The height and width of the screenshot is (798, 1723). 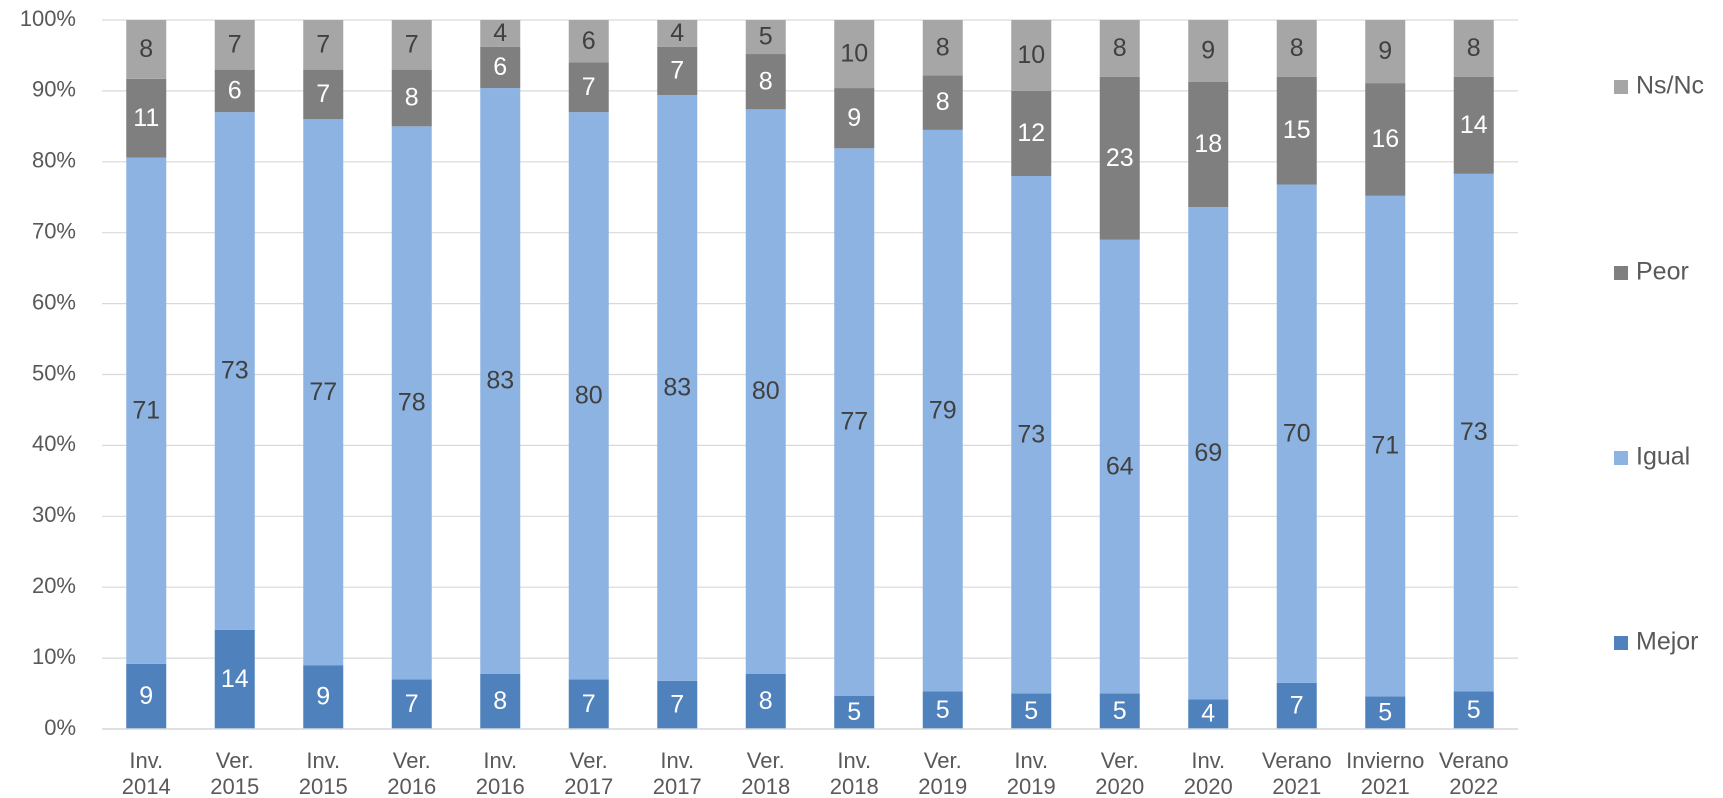 What do you see at coordinates (1208, 144) in the screenshot?
I see `value-label: 18` at bounding box center [1208, 144].